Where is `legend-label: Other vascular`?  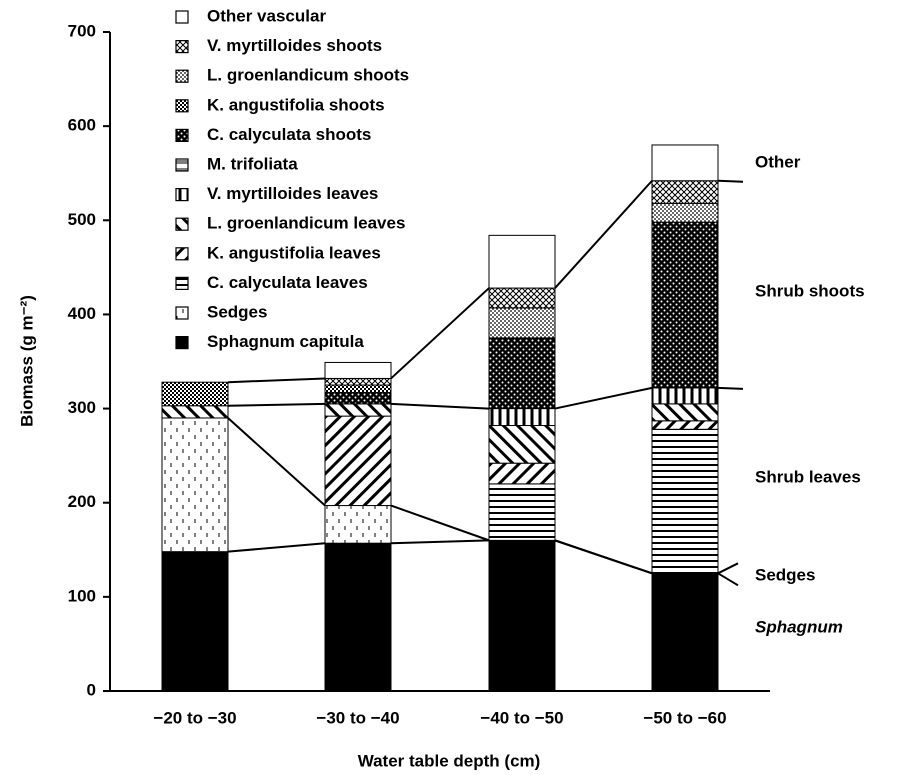
legend-label: Other vascular is located at coordinates (266, 15).